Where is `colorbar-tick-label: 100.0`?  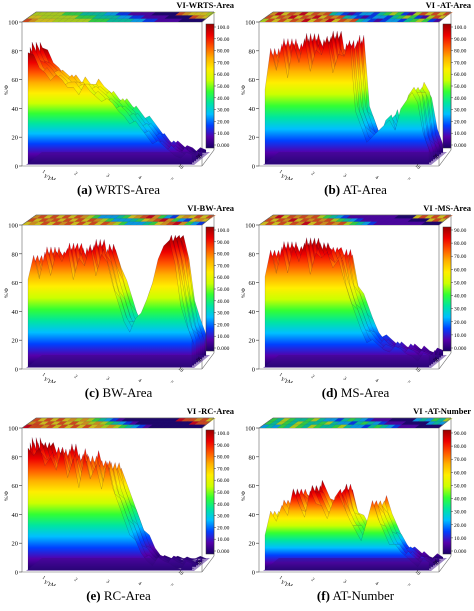
colorbar-tick-label: 100.0 is located at coordinates (460, 28).